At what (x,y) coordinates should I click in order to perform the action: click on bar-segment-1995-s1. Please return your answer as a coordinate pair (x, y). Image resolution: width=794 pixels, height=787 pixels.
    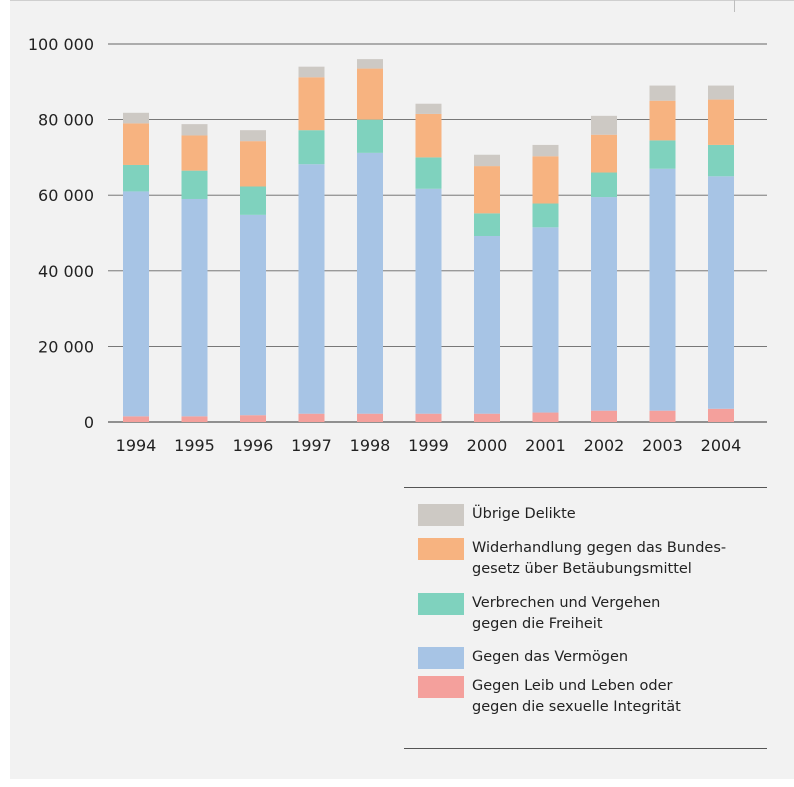
    Looking at the image, I should click on (194, 307).